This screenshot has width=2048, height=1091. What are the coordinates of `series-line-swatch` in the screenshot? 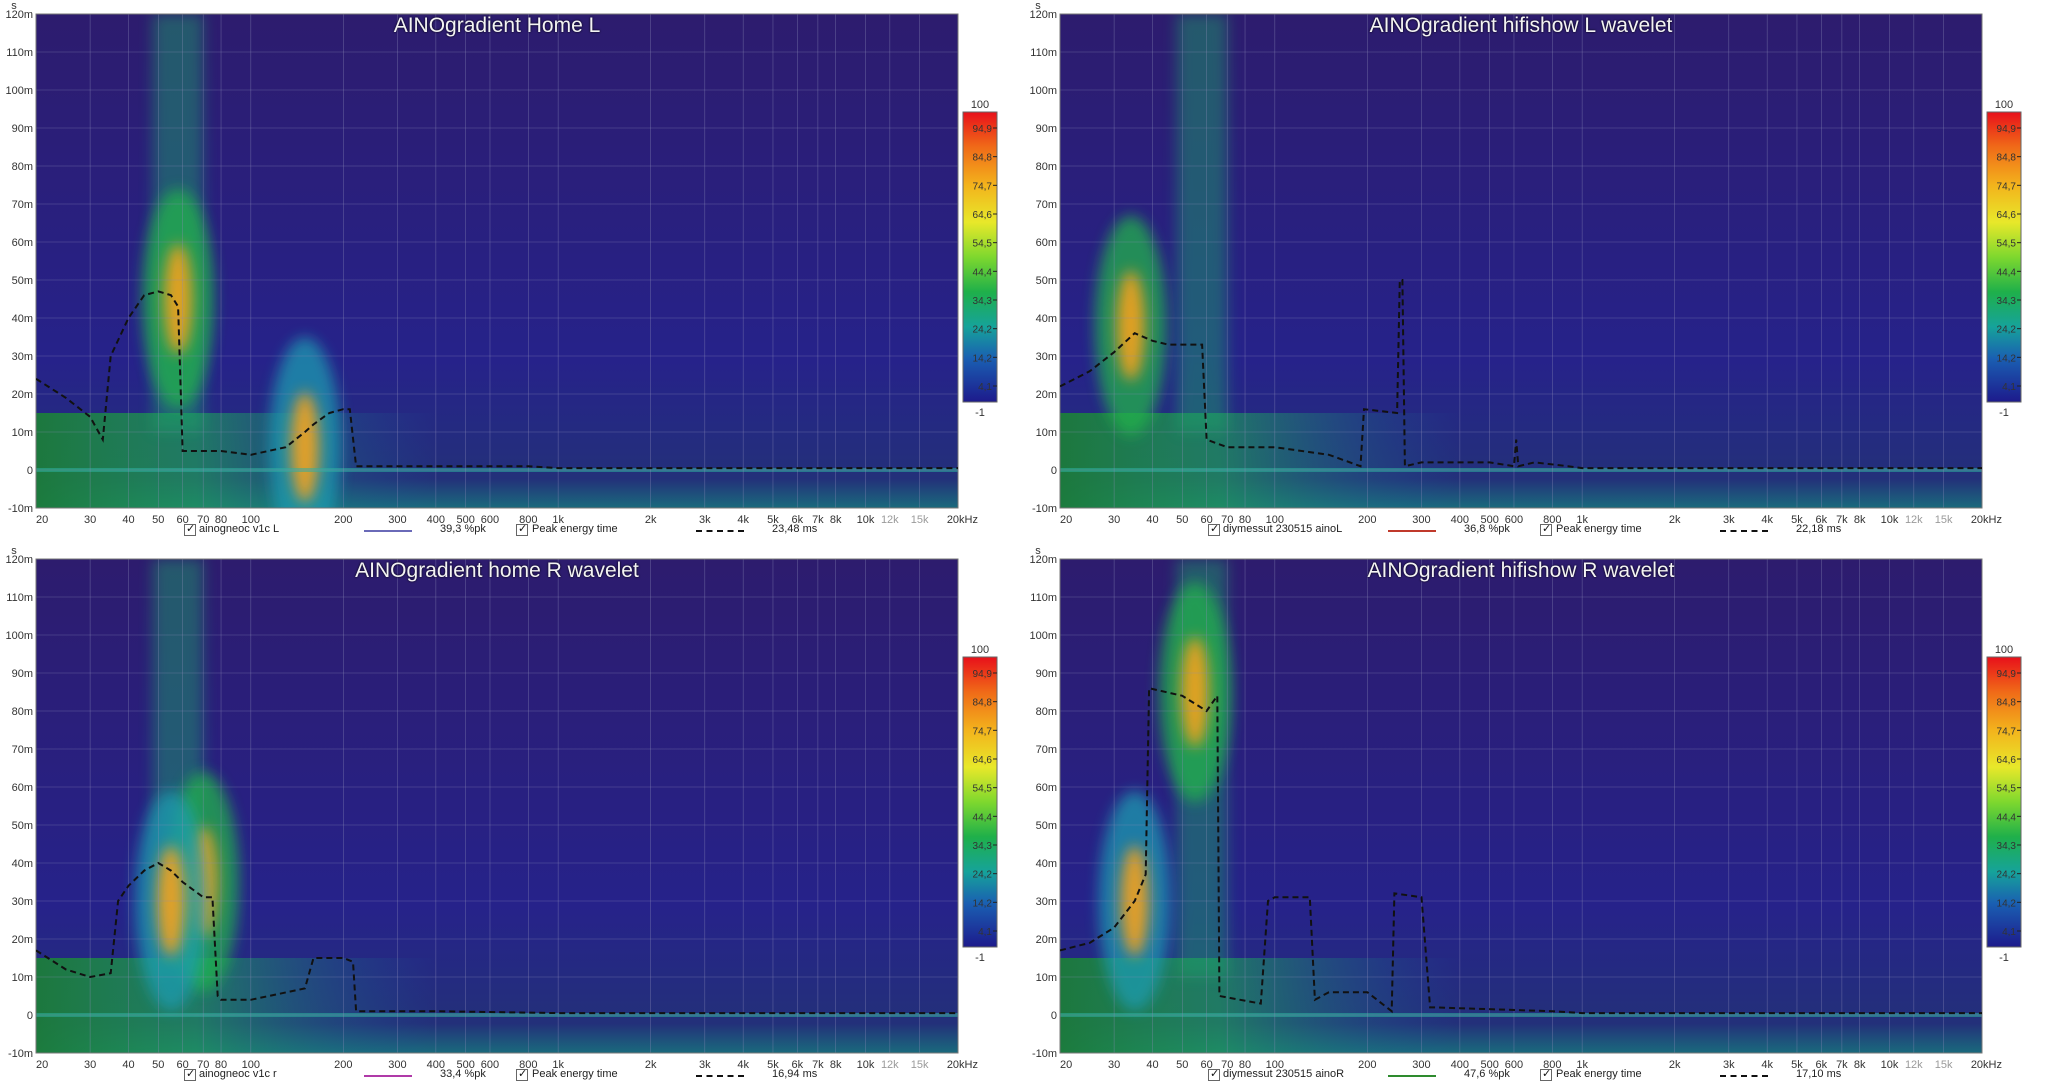 It's located at (1412, 531).